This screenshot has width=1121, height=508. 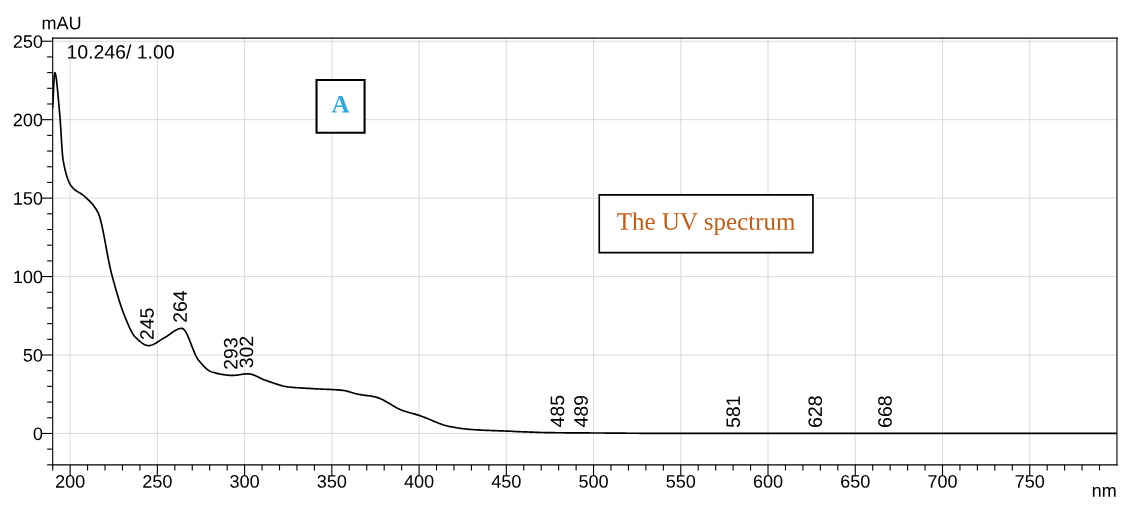 I want to click on annotation: 264, so click(x=180, y=306).